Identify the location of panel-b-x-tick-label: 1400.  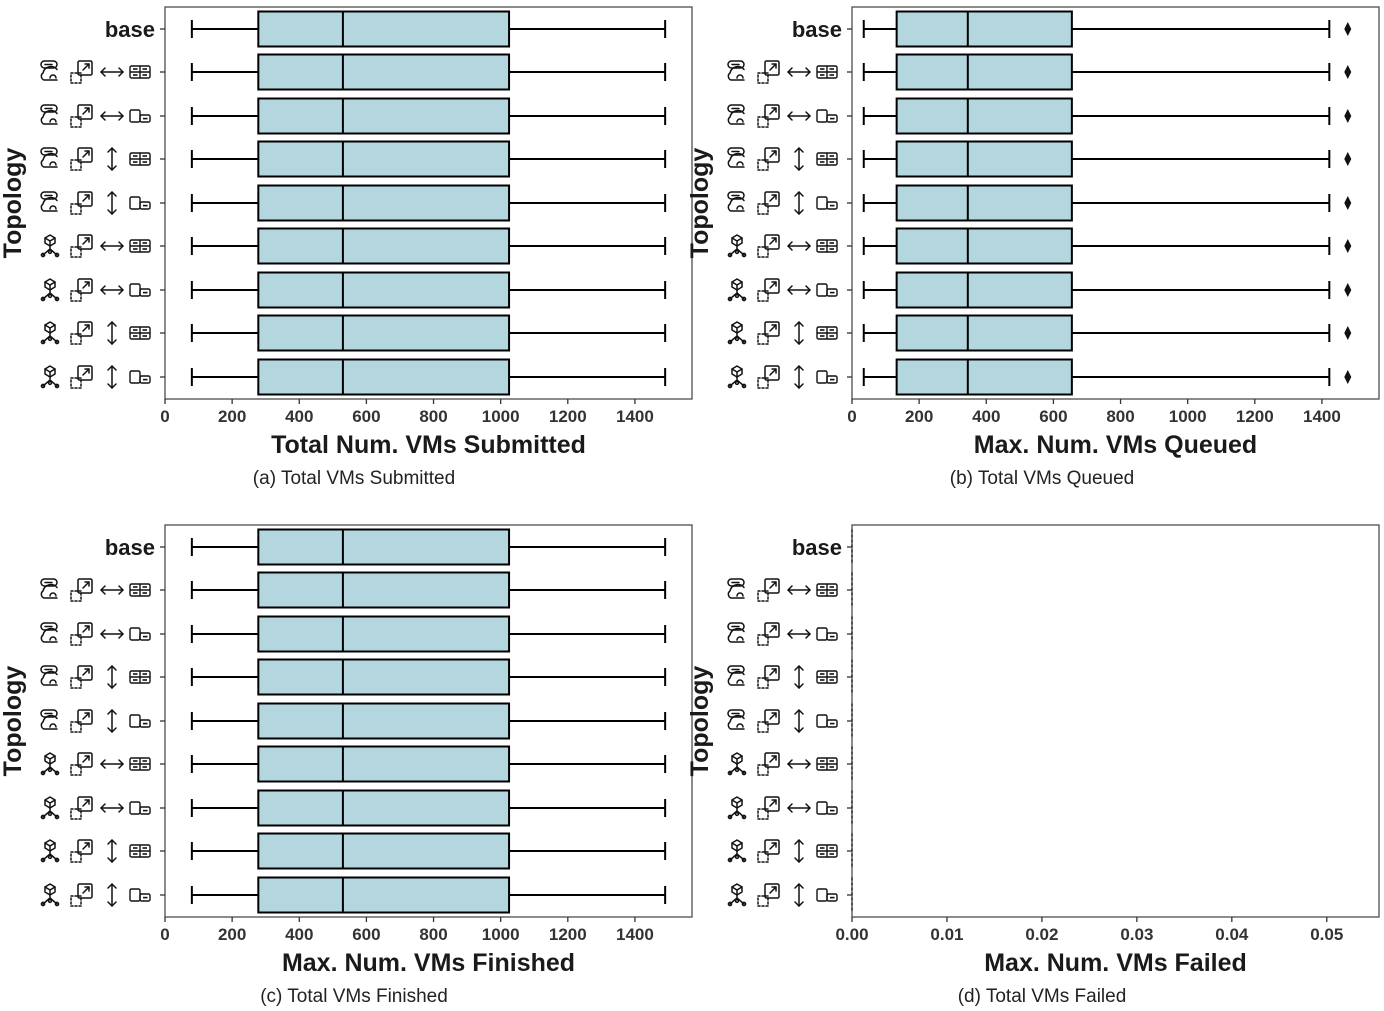
(1322, 416).